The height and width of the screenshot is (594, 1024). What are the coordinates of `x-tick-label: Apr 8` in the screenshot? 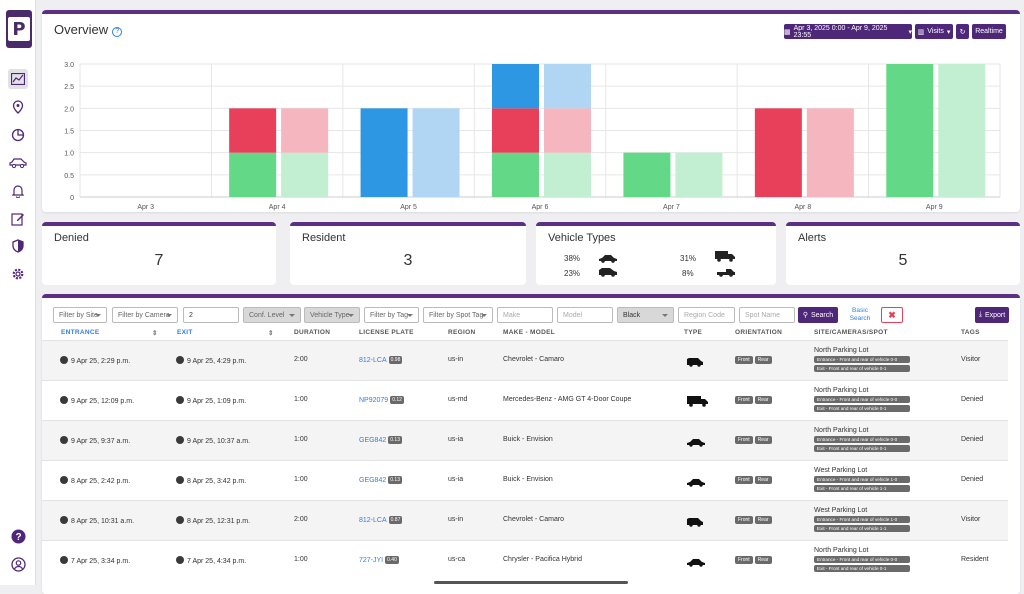 It's located at (802, 207).